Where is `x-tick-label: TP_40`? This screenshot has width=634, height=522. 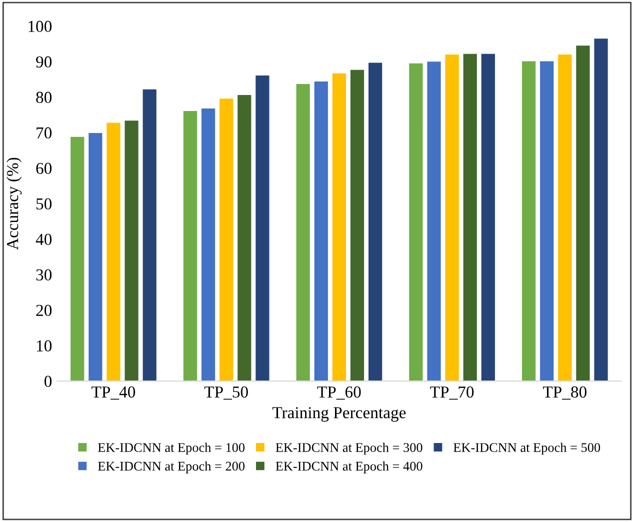
x-tick-label: TP_40 is located at coordinates (114, 393).